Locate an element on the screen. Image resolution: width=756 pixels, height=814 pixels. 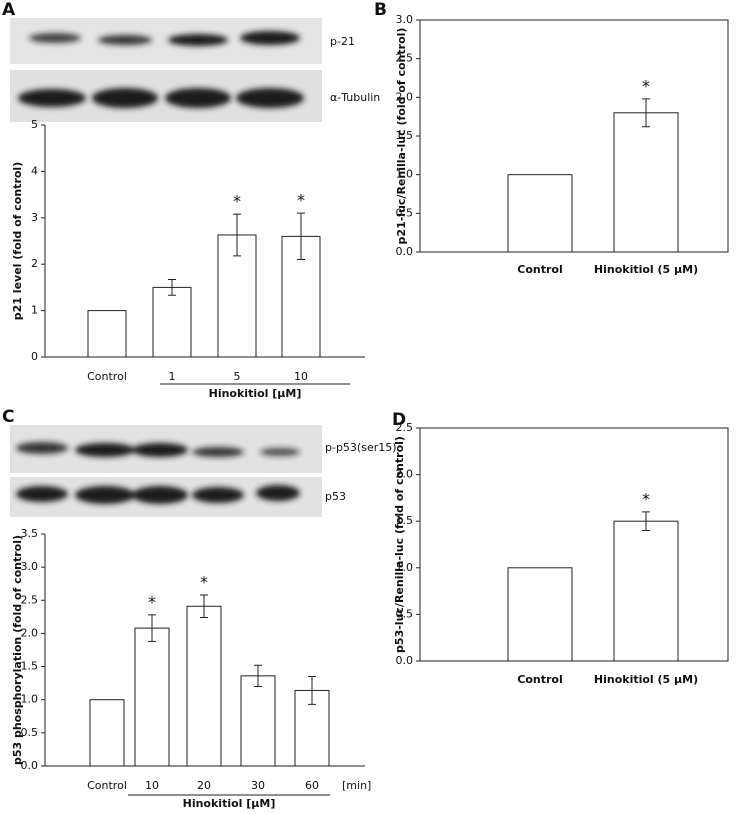
panel-letter: C is located at coordinates (8, 417).